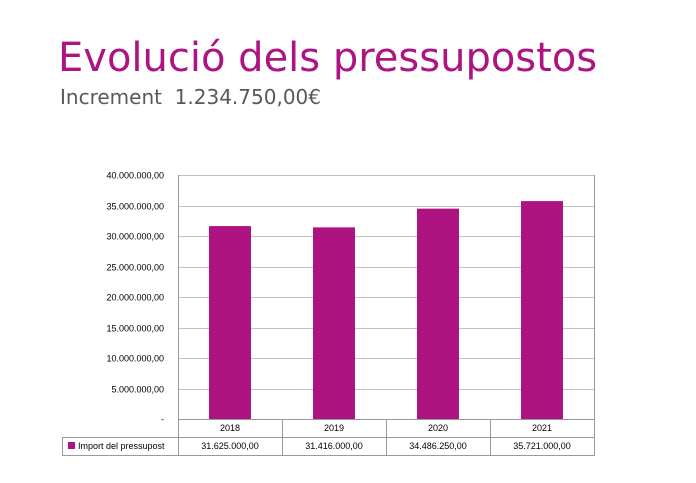 The height and width of the screenshot is (483, 696). Describe the element at coordinates (438, 313) in the screenshot. I see `bar-2020` at that location.